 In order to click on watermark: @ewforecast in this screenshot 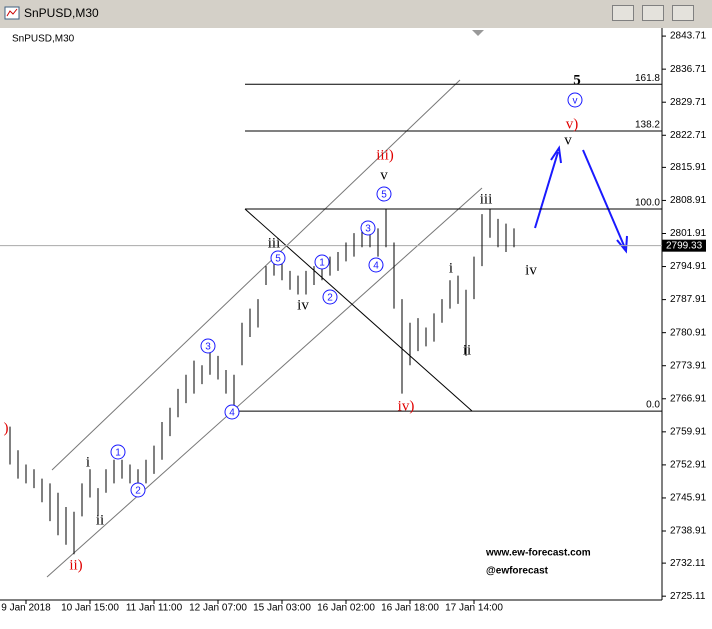, I will do `click(517, 571)`.